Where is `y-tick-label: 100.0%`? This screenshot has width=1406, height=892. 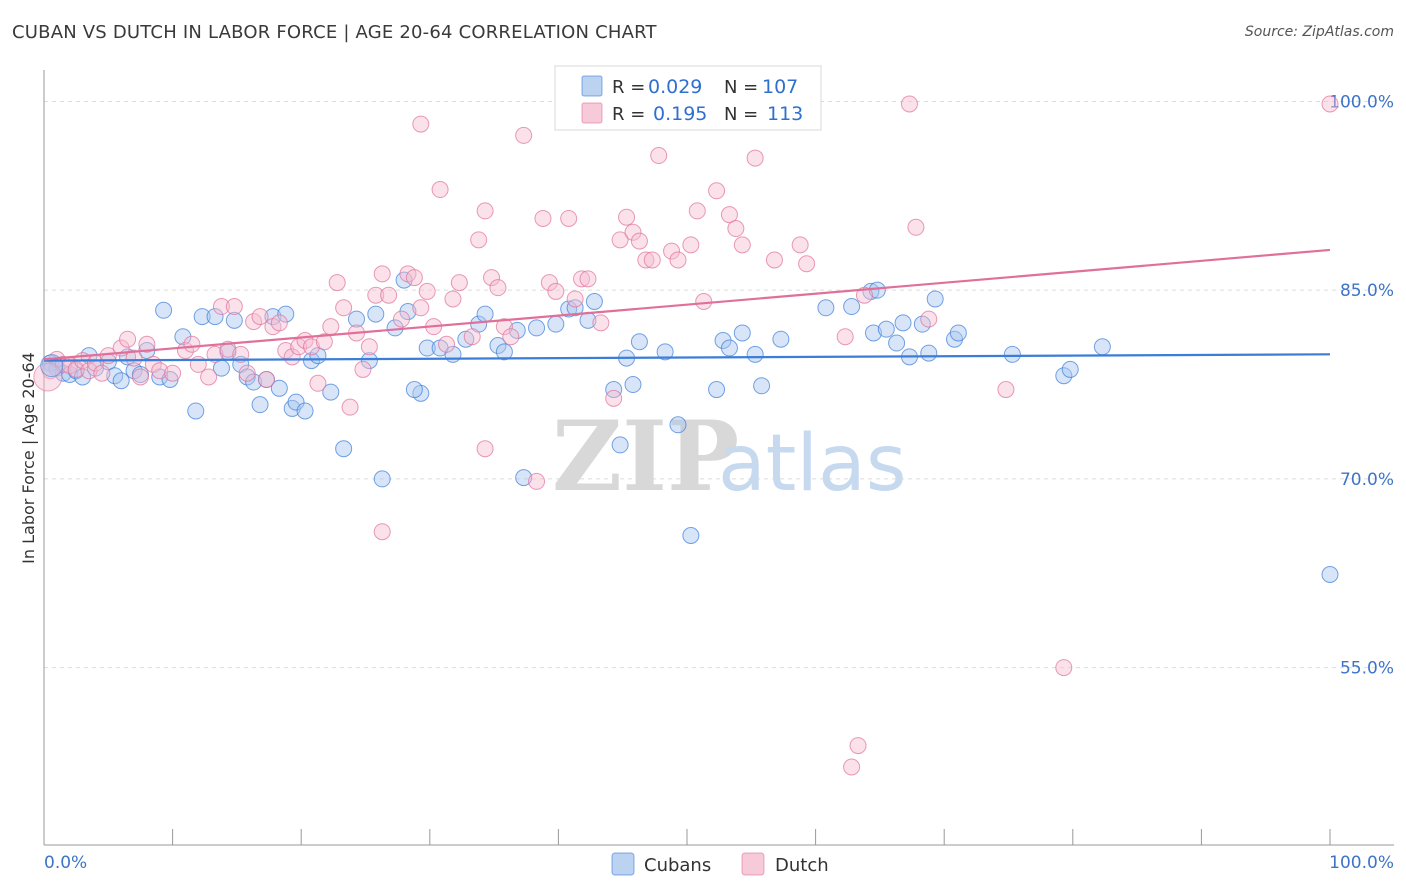
y-tick-label: 100.0% is located at coordinates (1361, 102).